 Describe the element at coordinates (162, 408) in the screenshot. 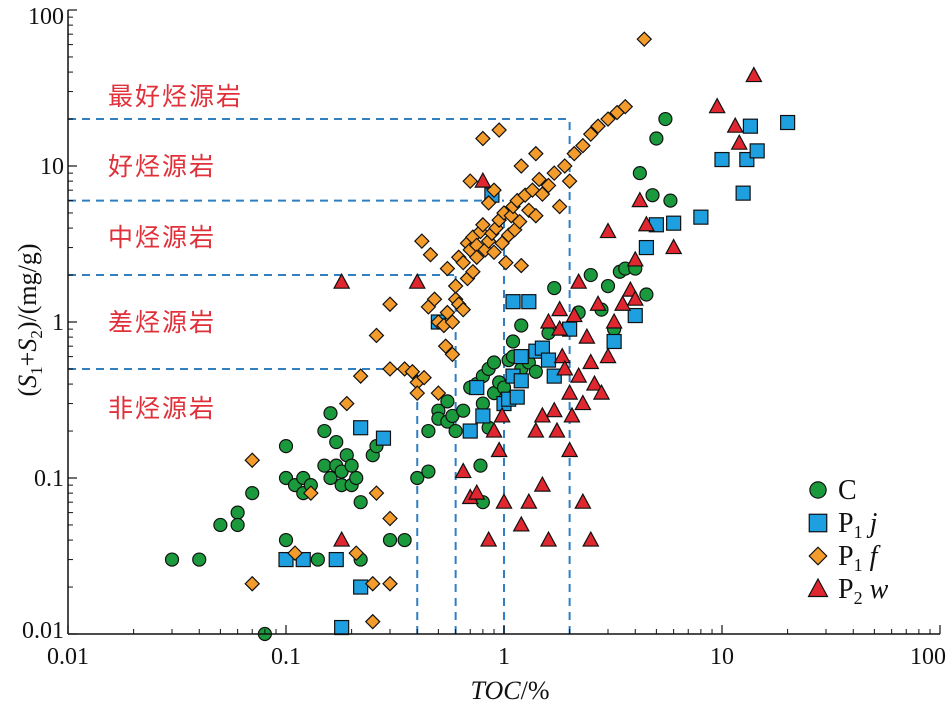

I see `zone-label-4: 非烃源岩` at that location.